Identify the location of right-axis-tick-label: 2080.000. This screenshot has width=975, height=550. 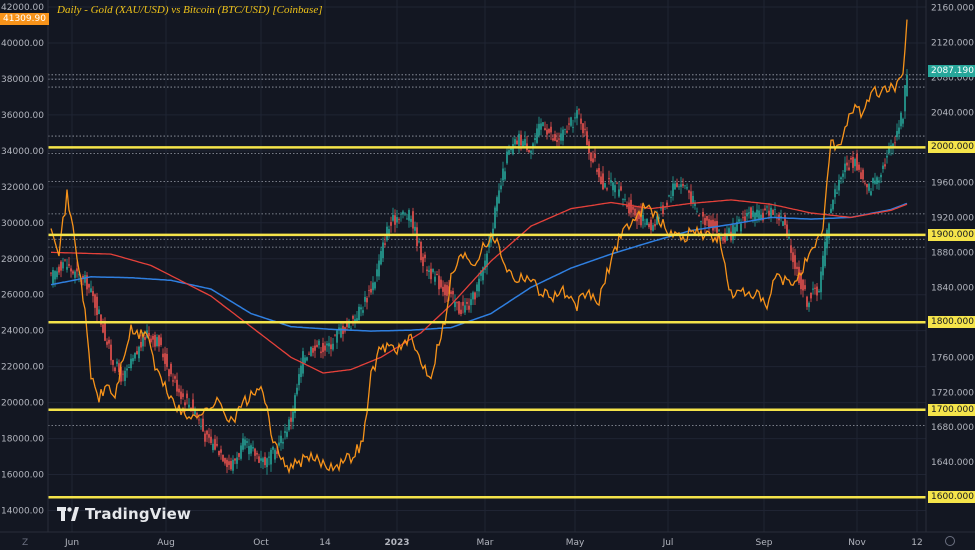
(952, 78).